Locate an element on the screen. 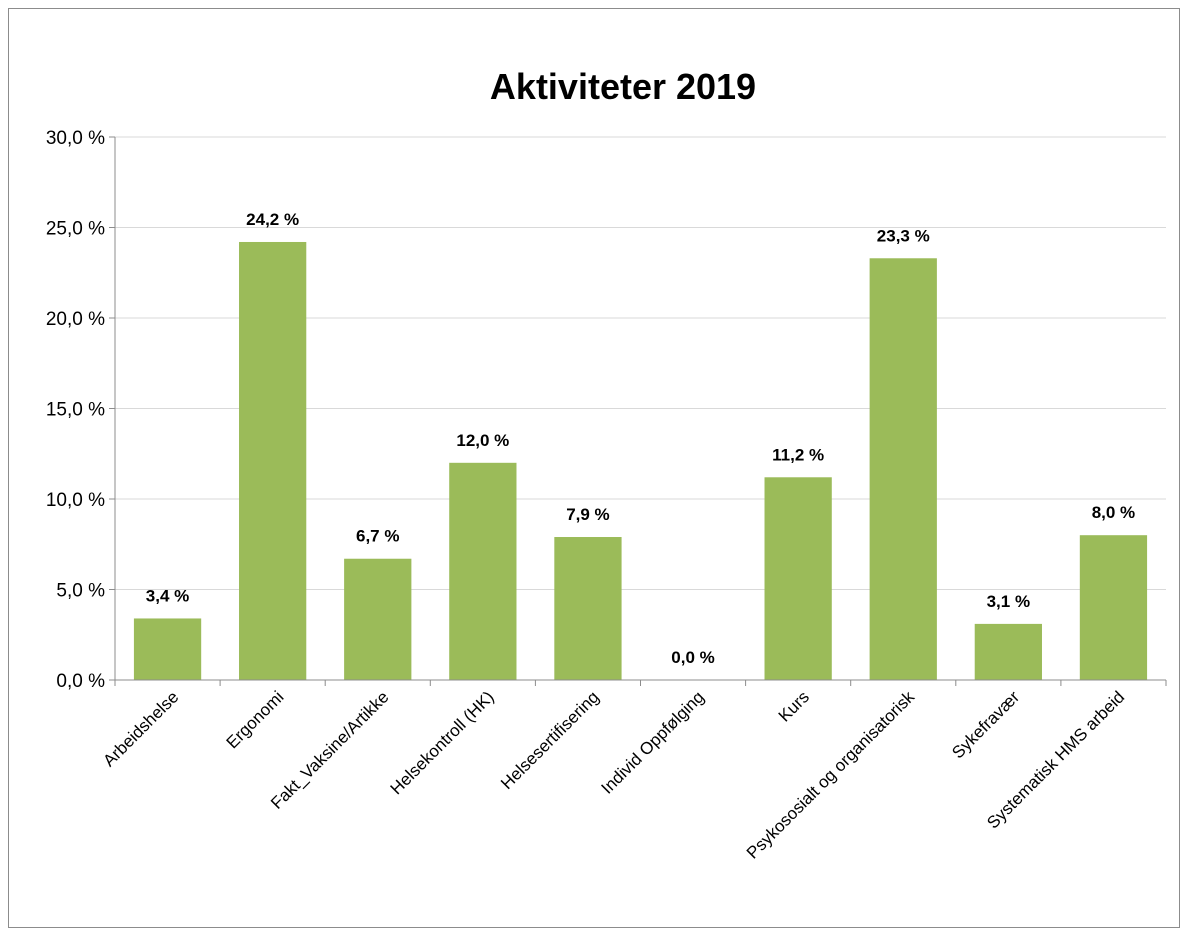 The width and height of the screenshot is (1182, 928). y-tick-label: 5,0 % is located at coordinates (80, 591).